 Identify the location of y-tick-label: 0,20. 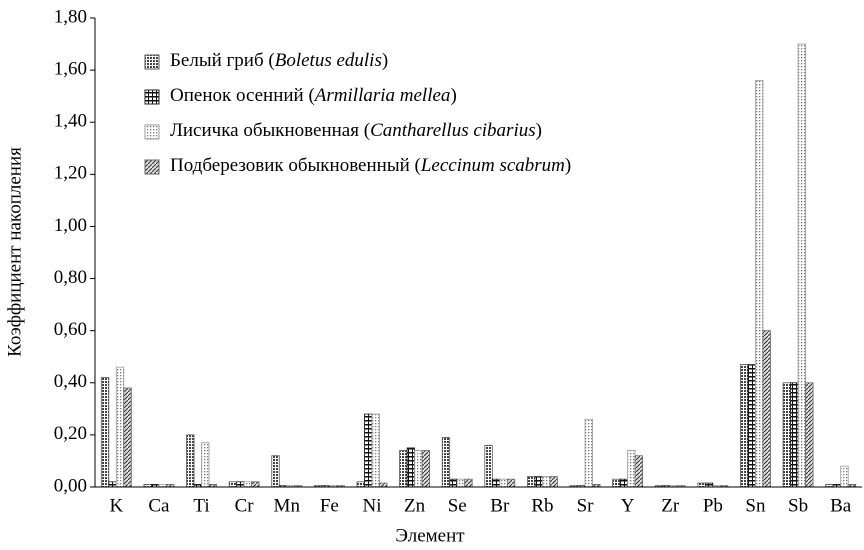
(70, 433).